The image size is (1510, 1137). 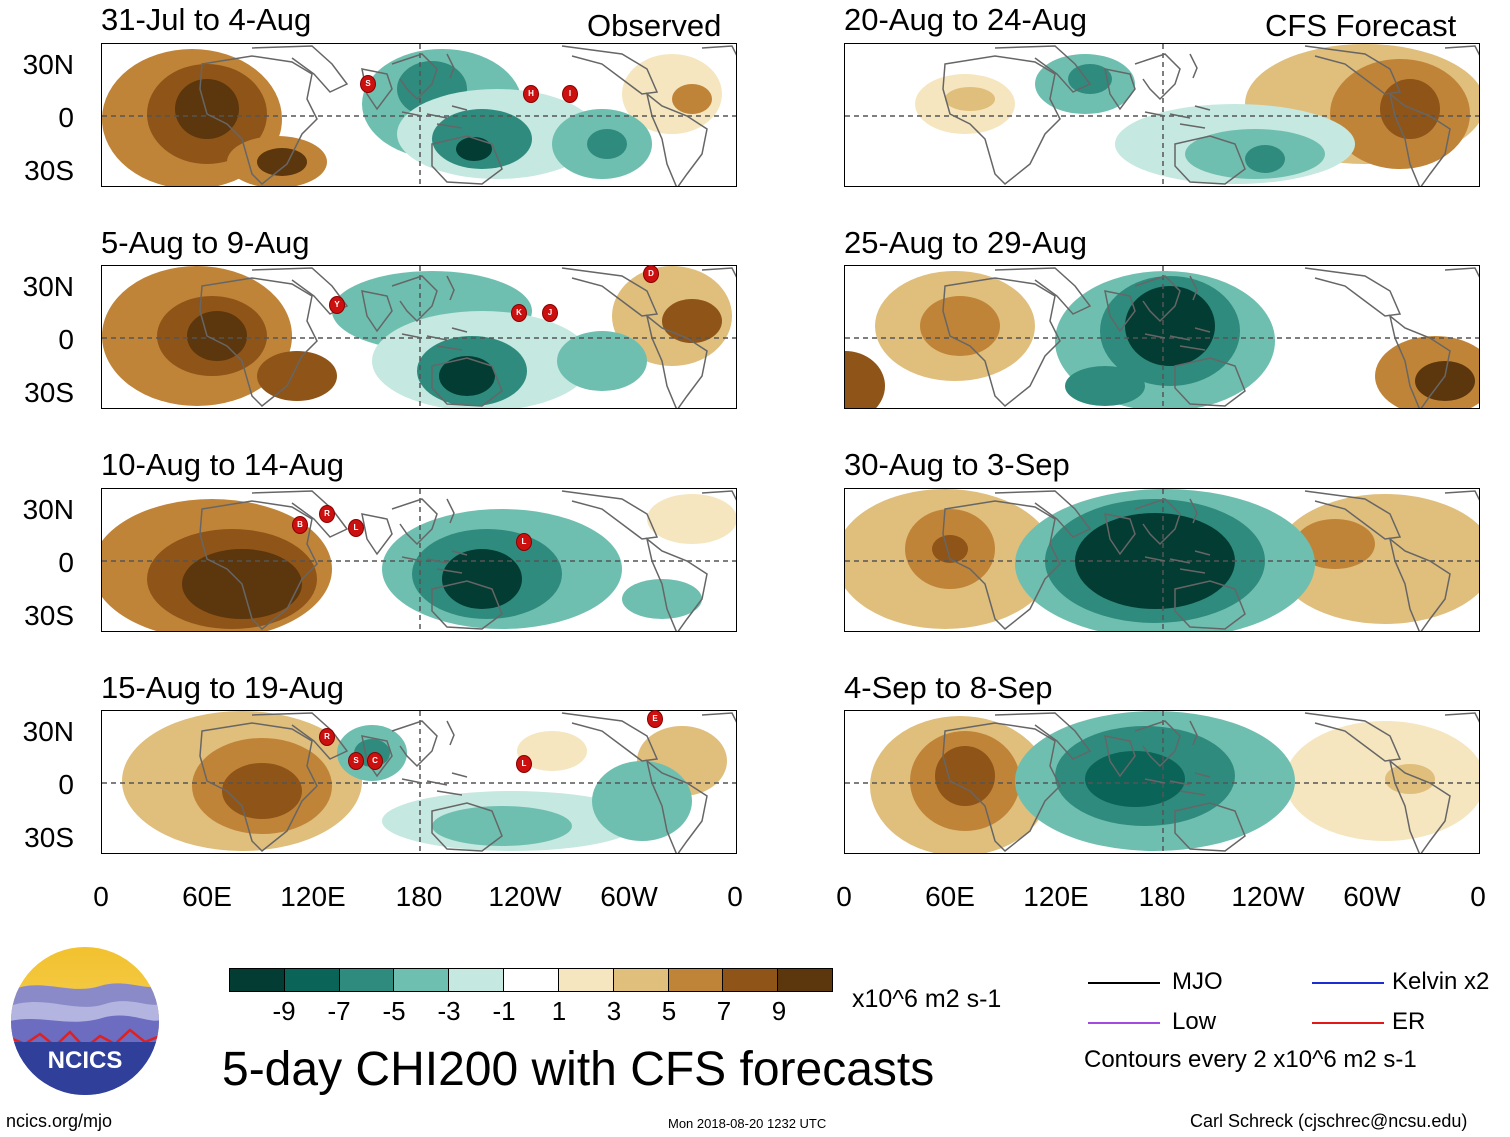 What do you see at coordinates (966, 242) in the screenshot?
I see `panel-title-fc-2: 25-Aug to 29-Aug` at bounding box center [966, 242].